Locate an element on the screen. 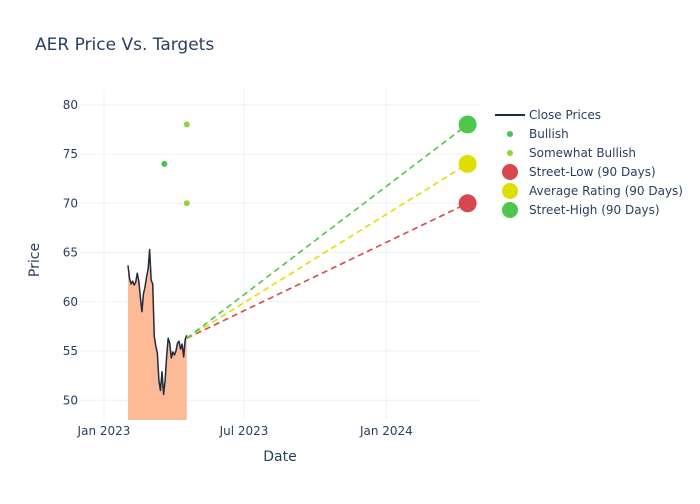 The width and height of the screenshot is (700, 504). close-price-area is located at coordinates (157, 334).